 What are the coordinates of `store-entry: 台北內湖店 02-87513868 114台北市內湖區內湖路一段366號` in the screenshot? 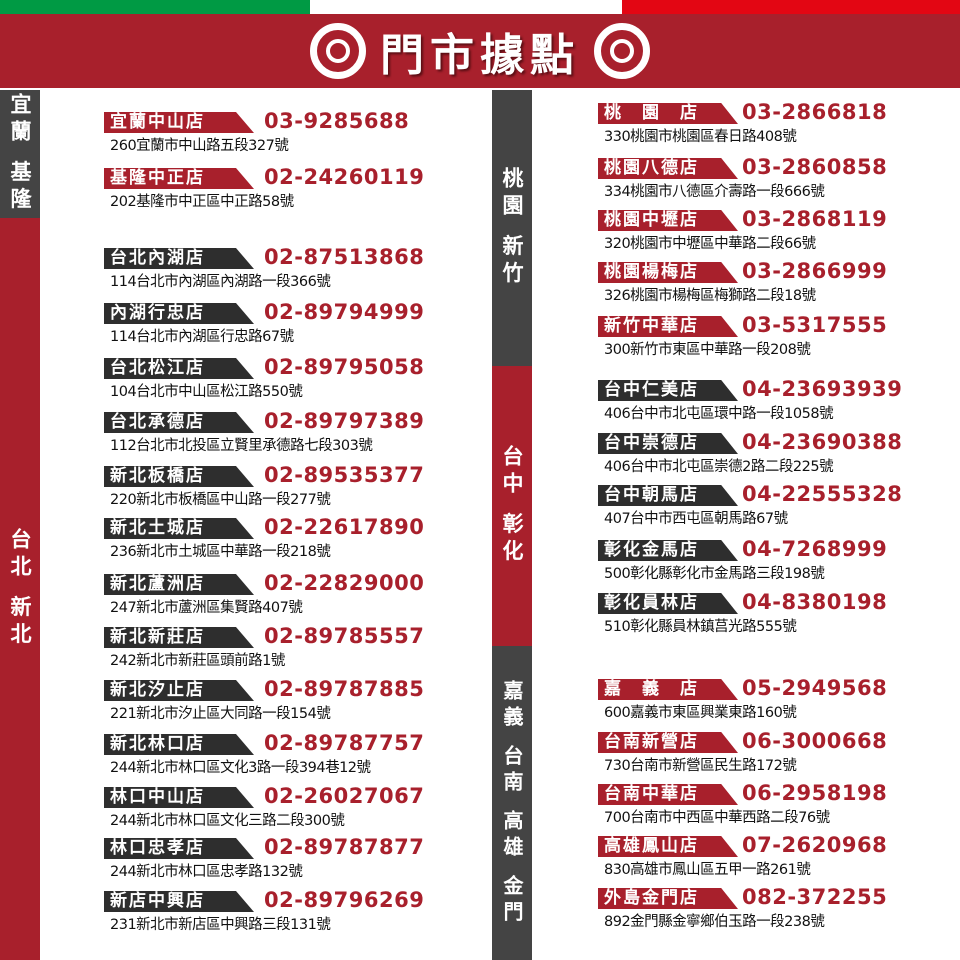 It's located at (304, 269).